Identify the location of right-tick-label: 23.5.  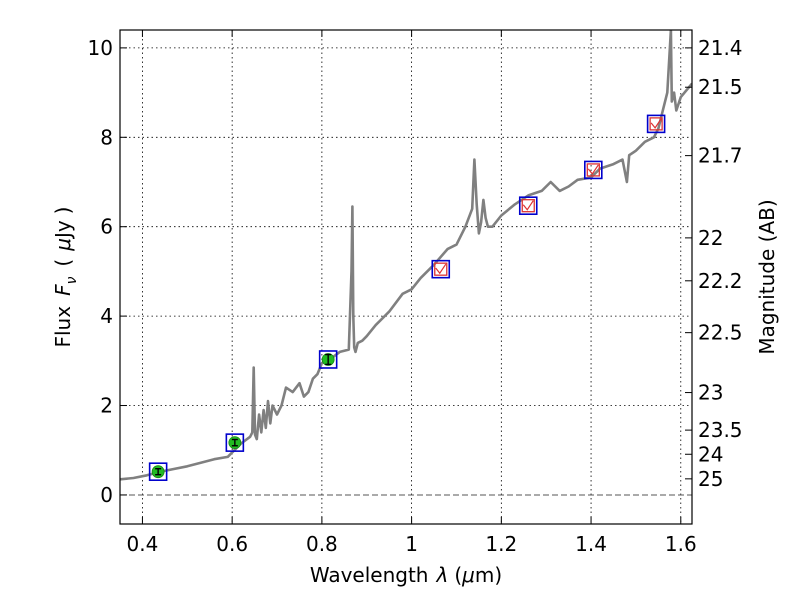
(720, 430).